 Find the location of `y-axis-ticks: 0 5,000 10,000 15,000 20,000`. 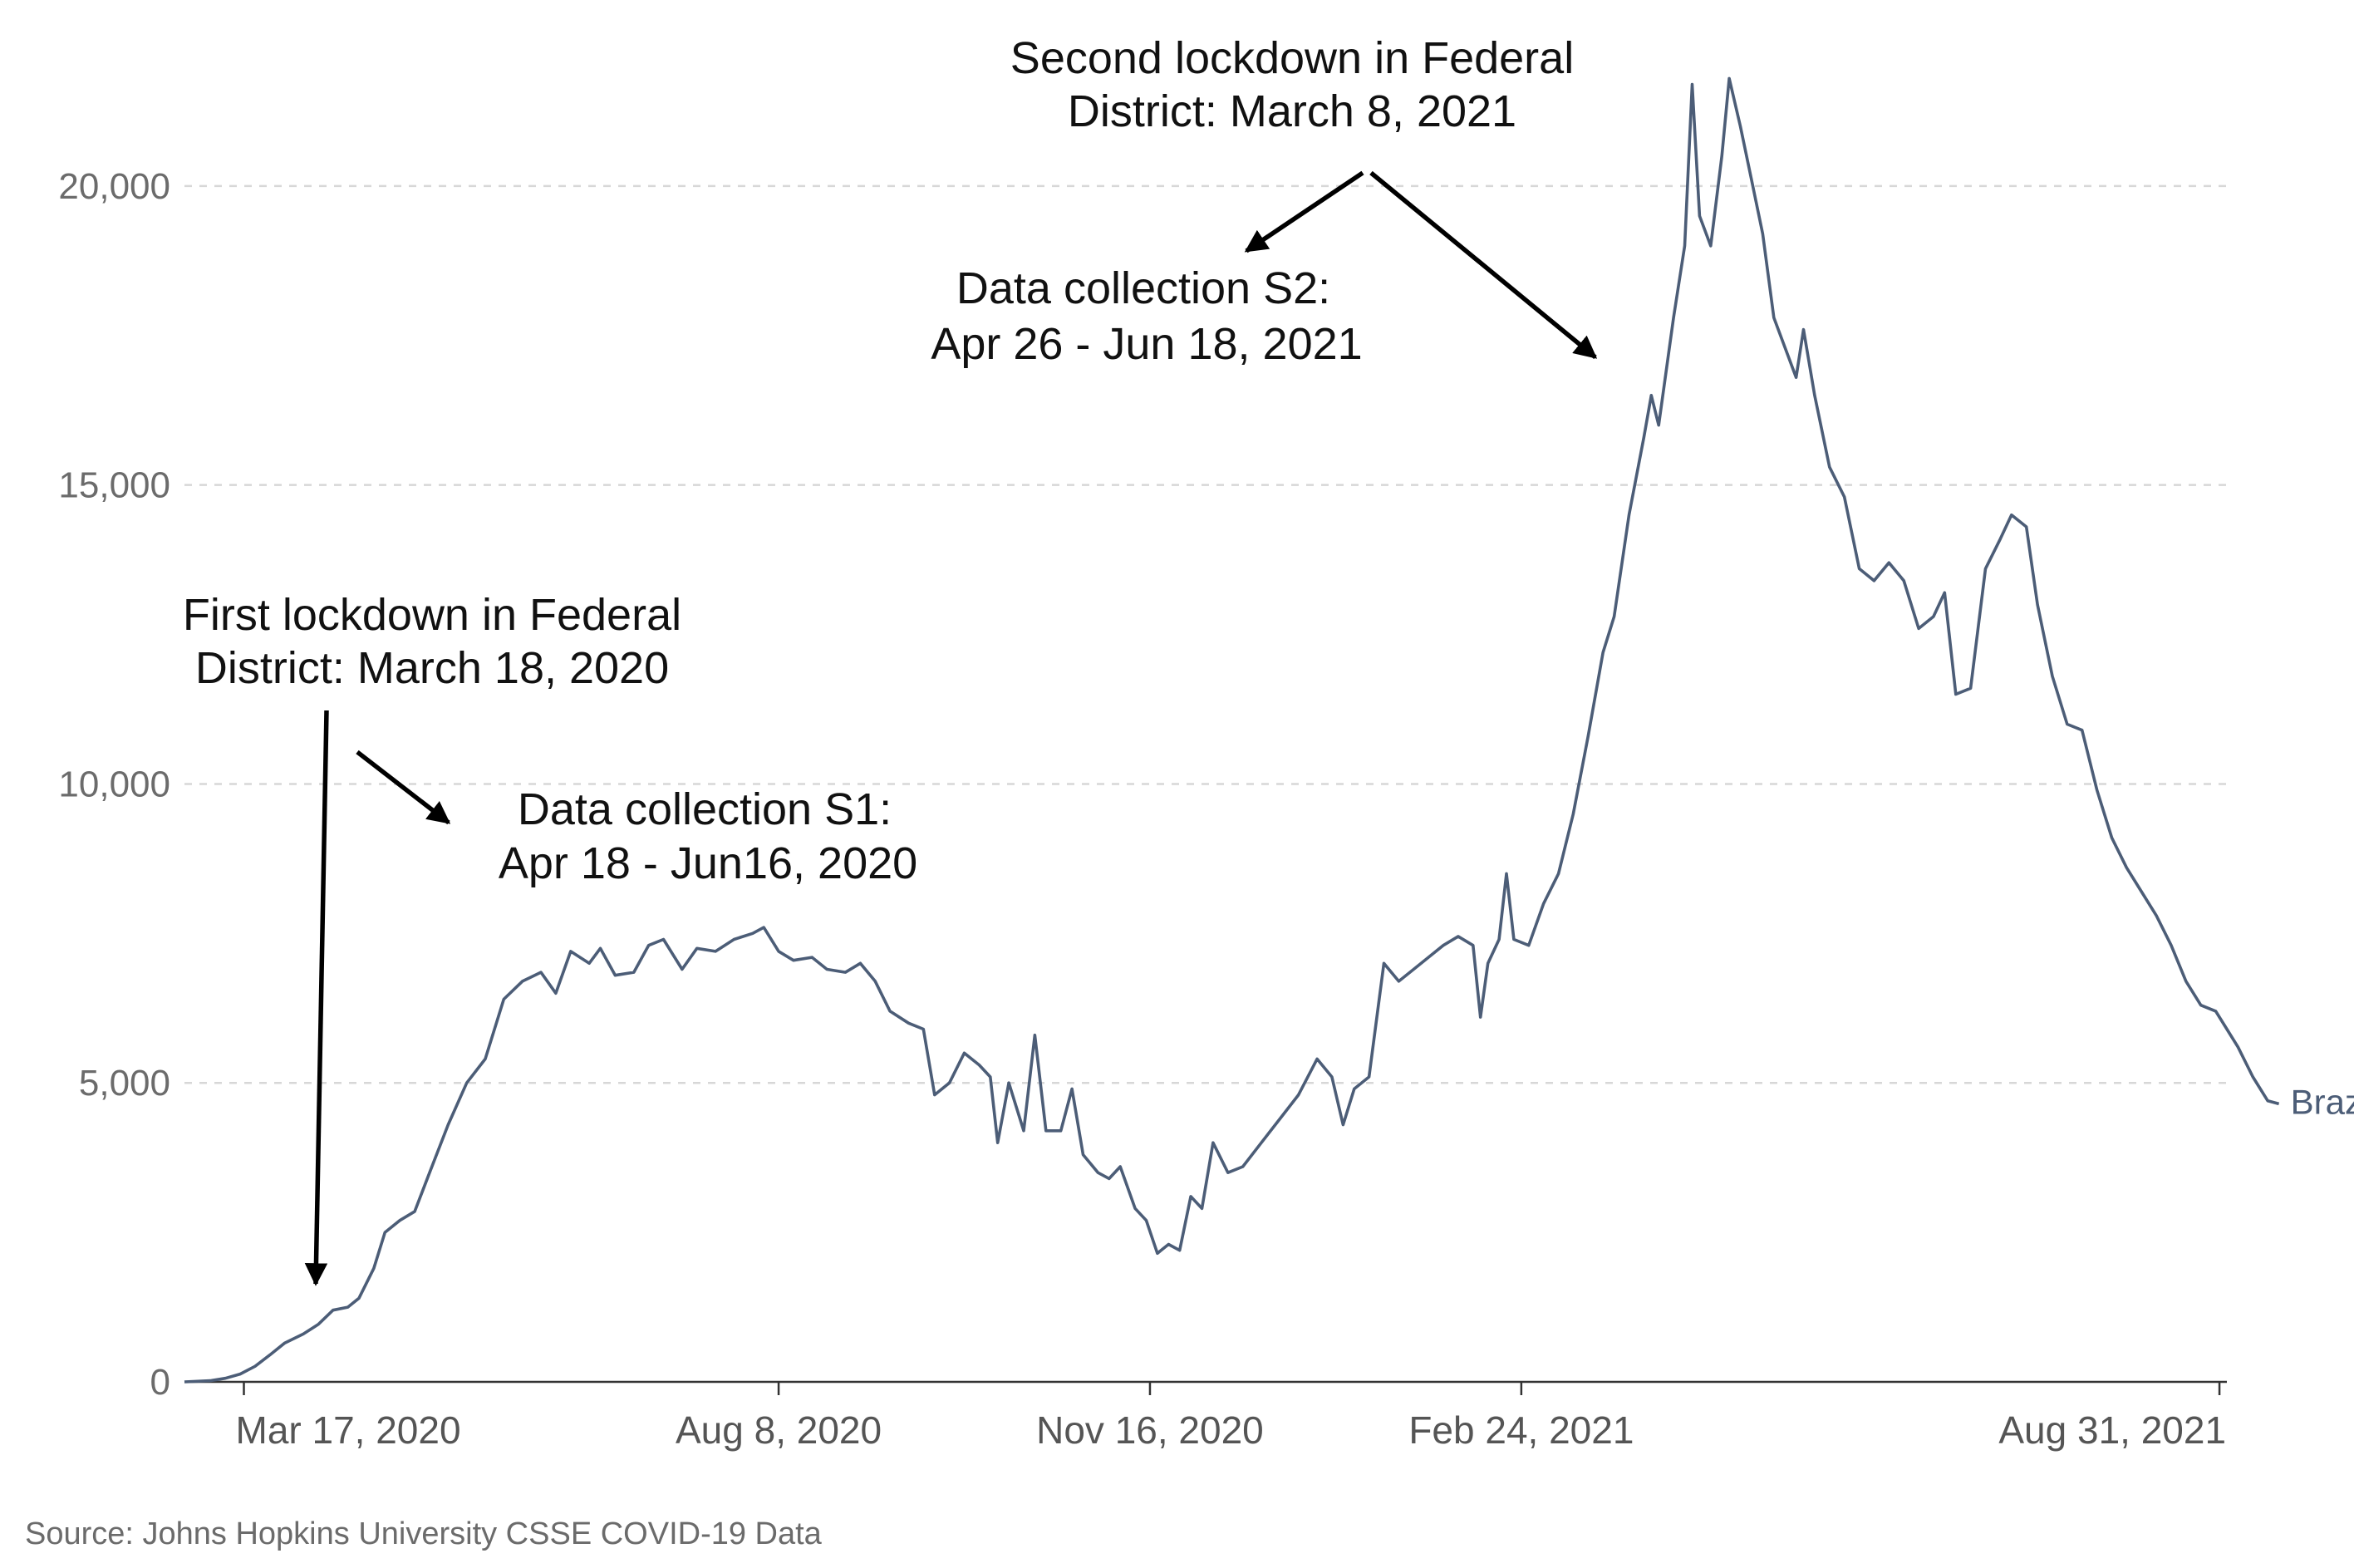

y-axis-ticks: 0 5,000 10,000 15,000 20,000 is located at coordinates (114, 784).